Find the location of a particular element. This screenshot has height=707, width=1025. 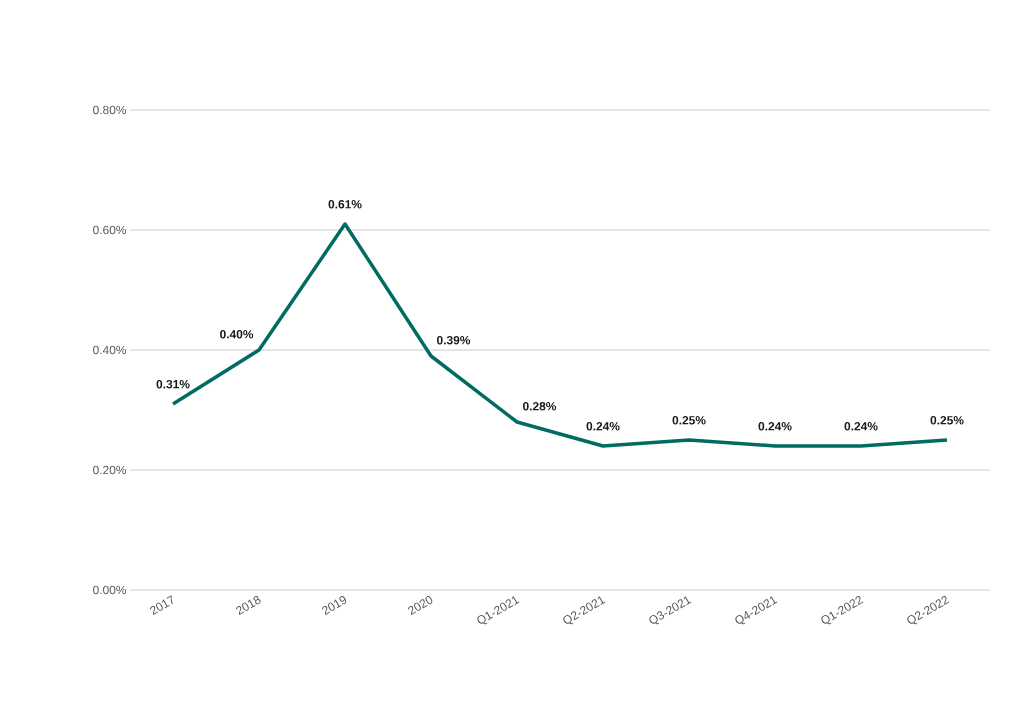

y-tick-label: 0.80% is located at coordinates (110, 110).